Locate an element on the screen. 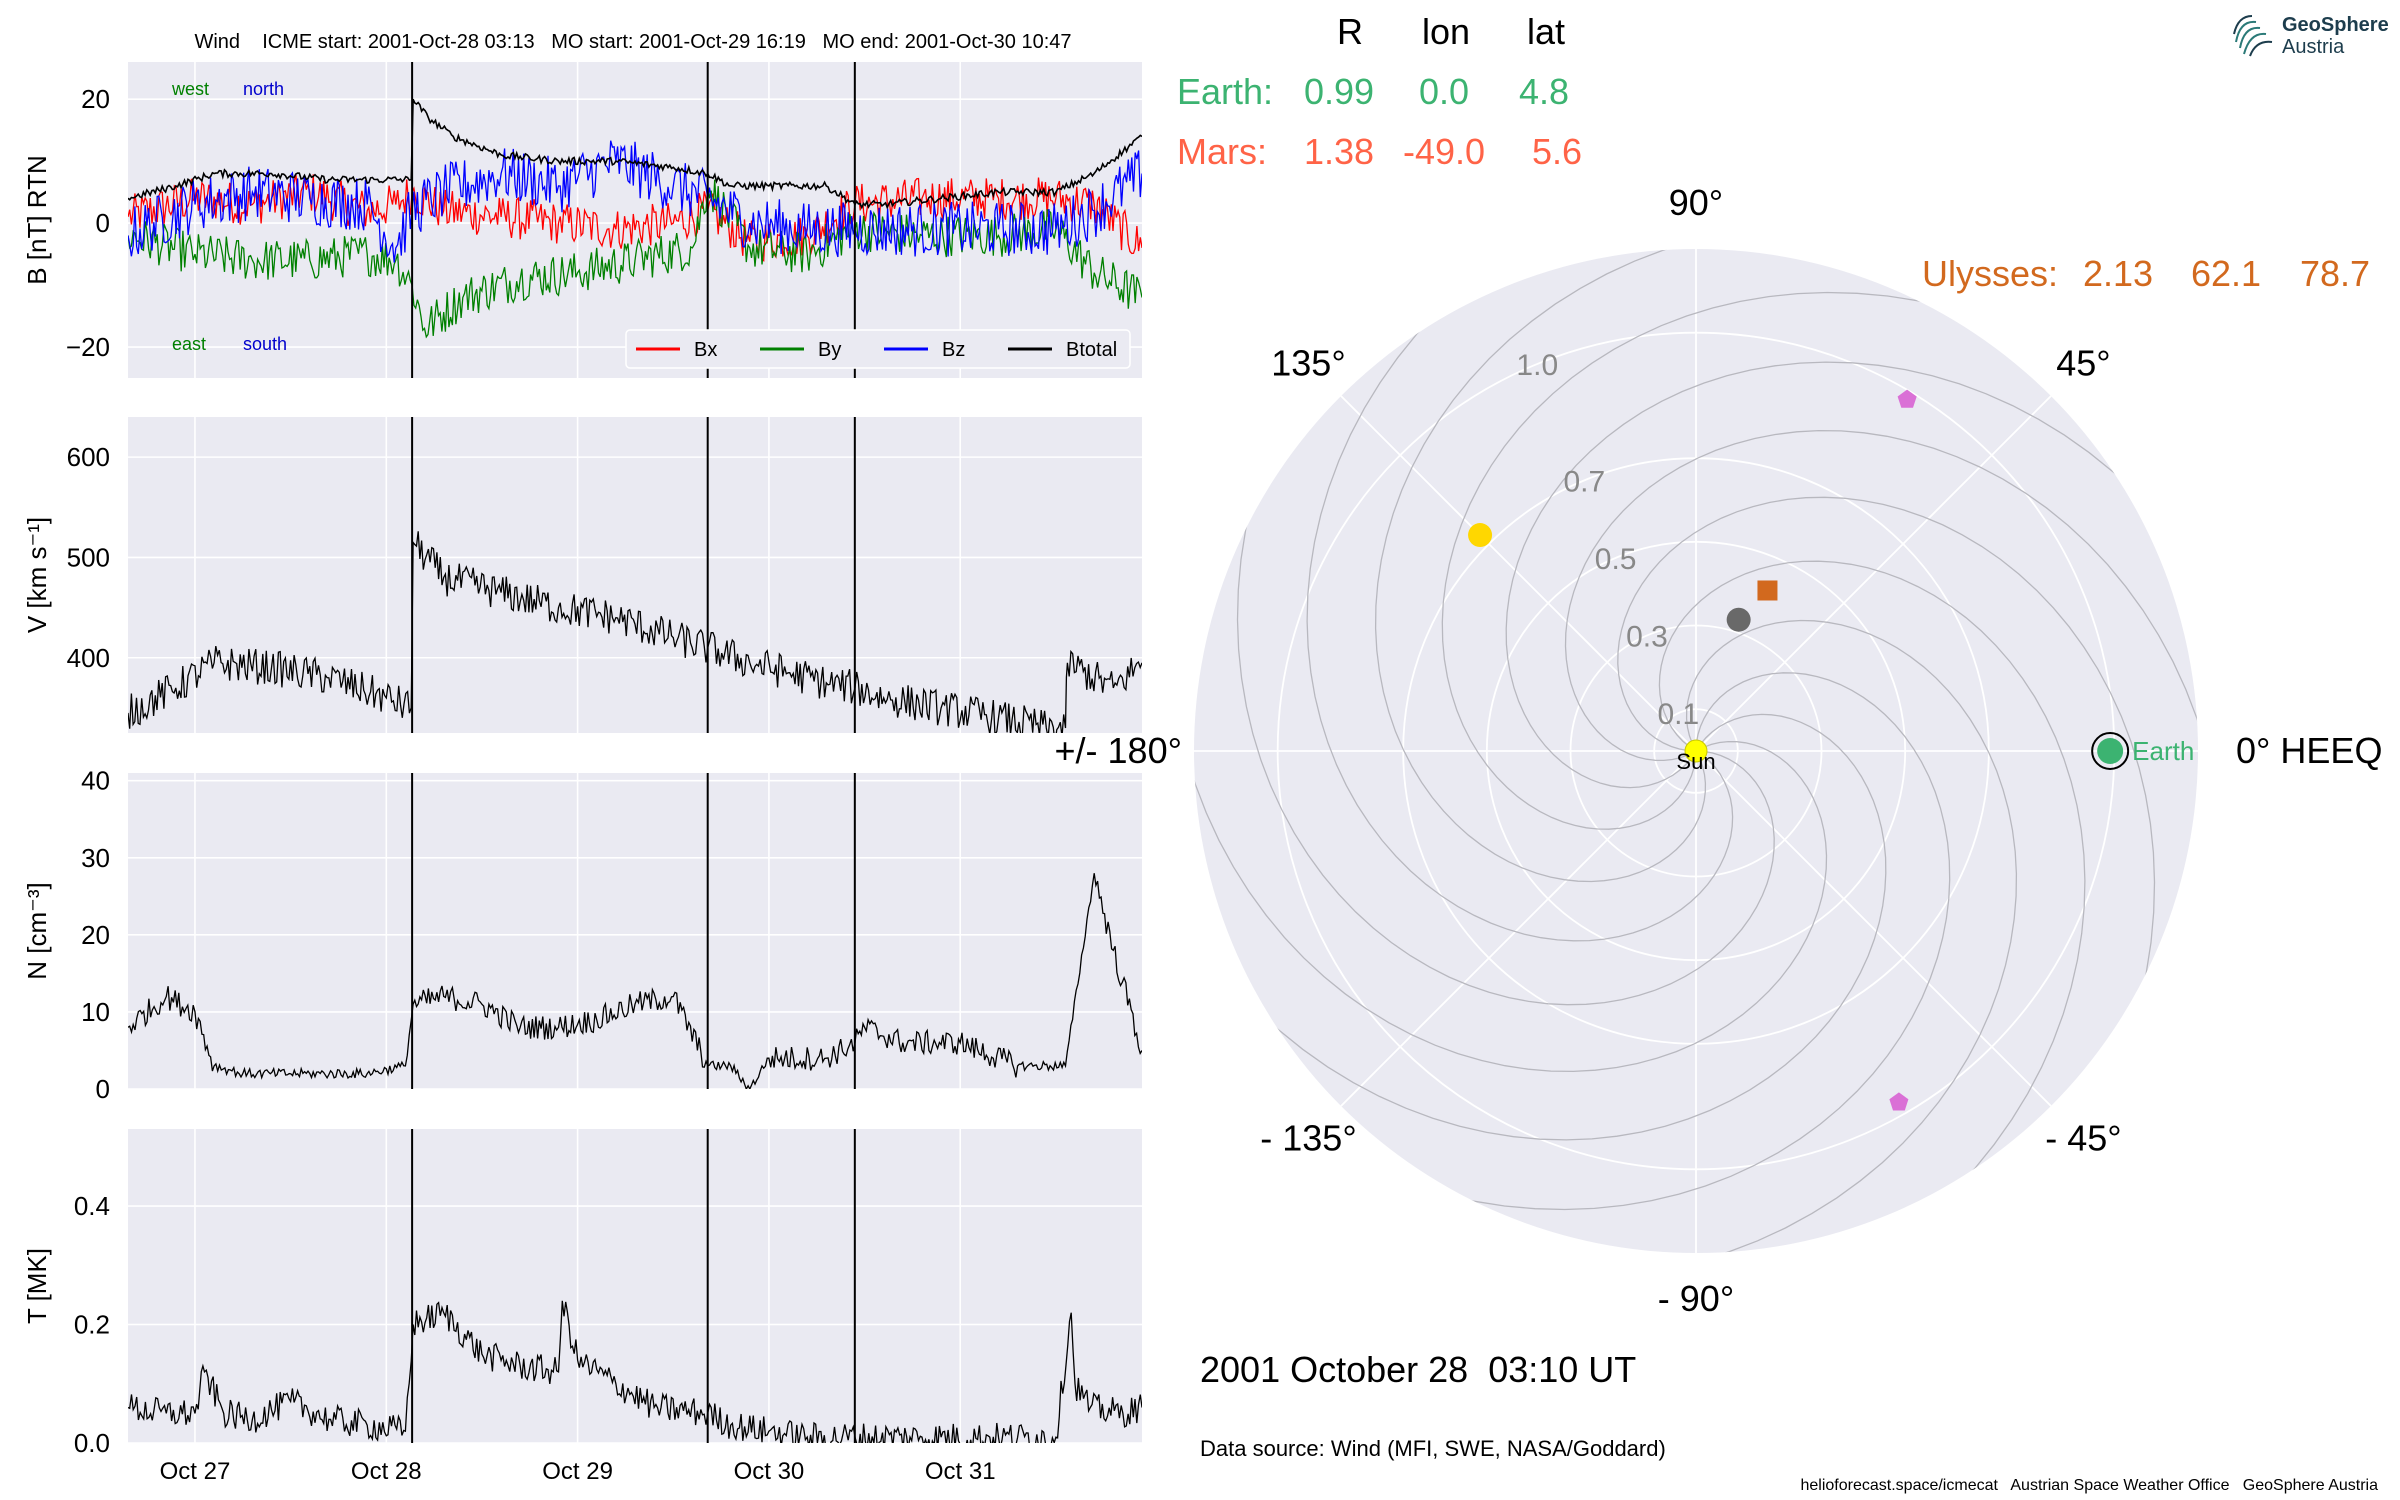  sun-label: Sun is located at coordinates (1695, 761).